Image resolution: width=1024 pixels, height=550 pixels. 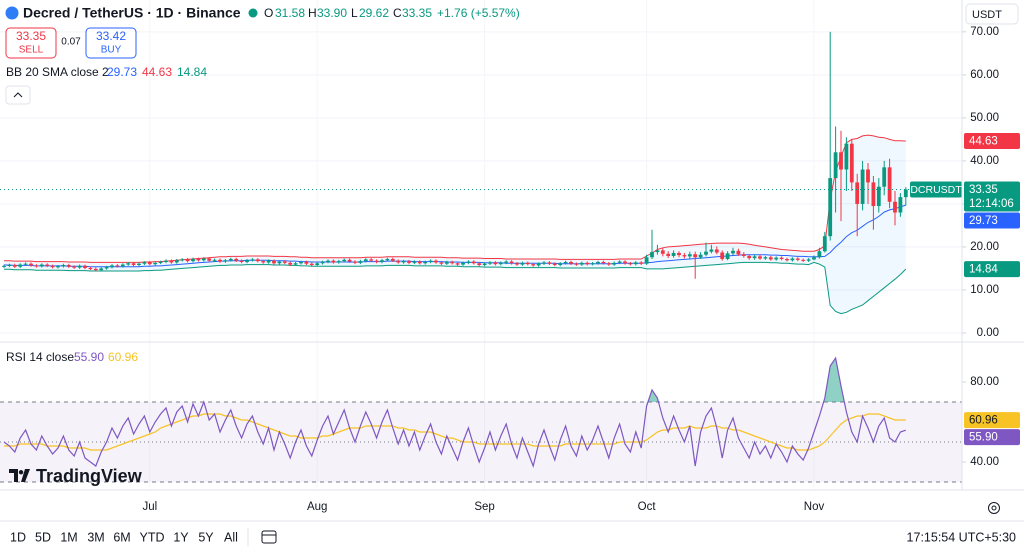 What do you see at coordinates (455, 288) in the screenshot?
I see `band-lower` at bounding box center [455, 288].